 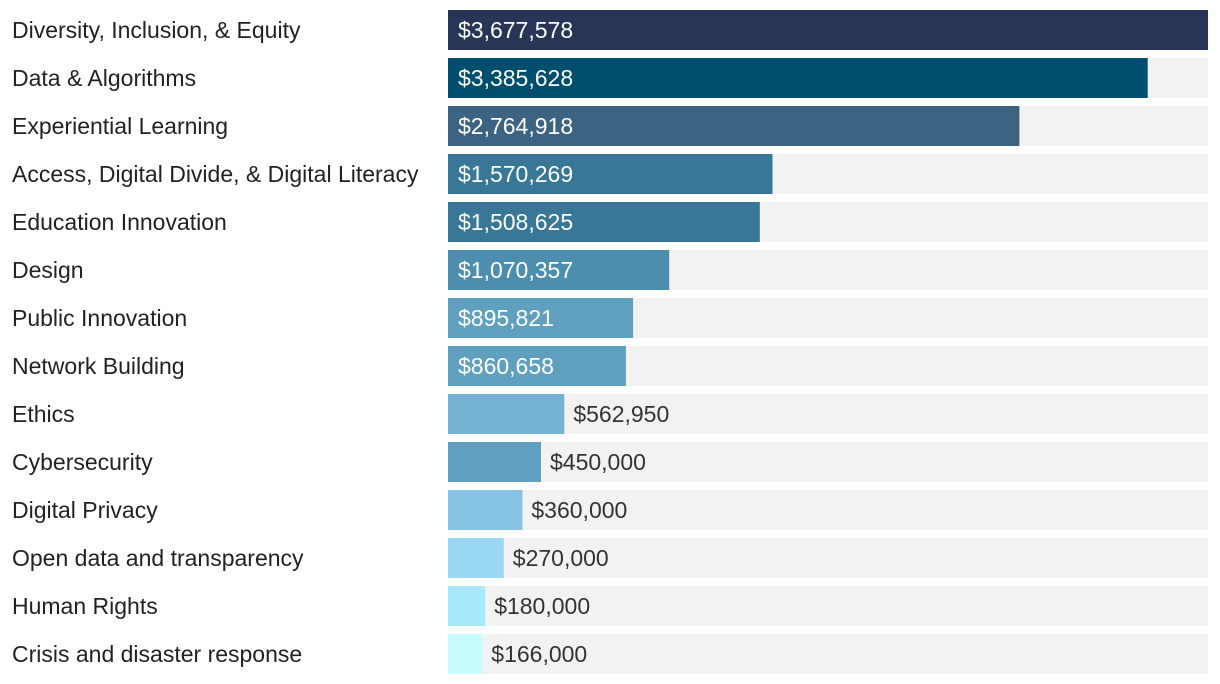 I want to click on data-label: $895,821, so click(x=506, y=318).